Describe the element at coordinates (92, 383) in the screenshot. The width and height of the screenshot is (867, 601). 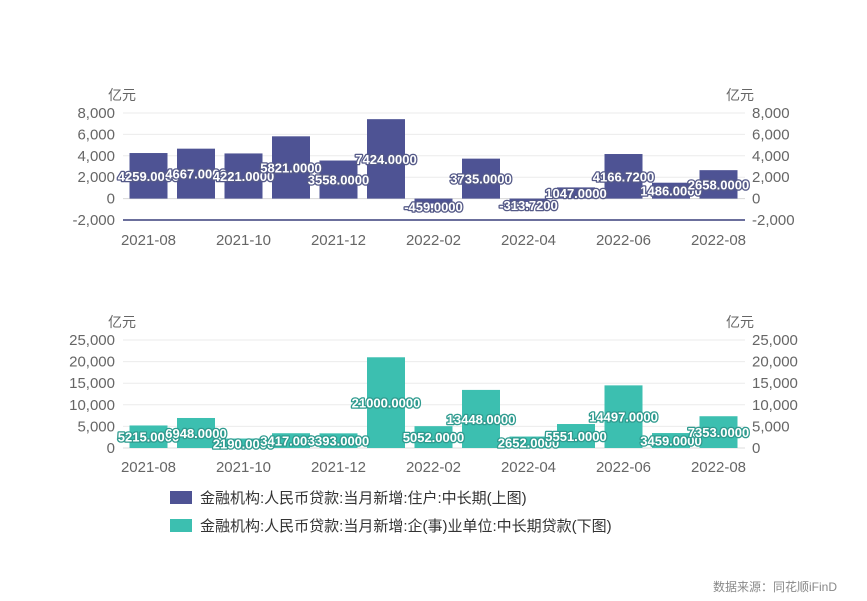
I see `y-tick-label-left: 15,000` at that location.